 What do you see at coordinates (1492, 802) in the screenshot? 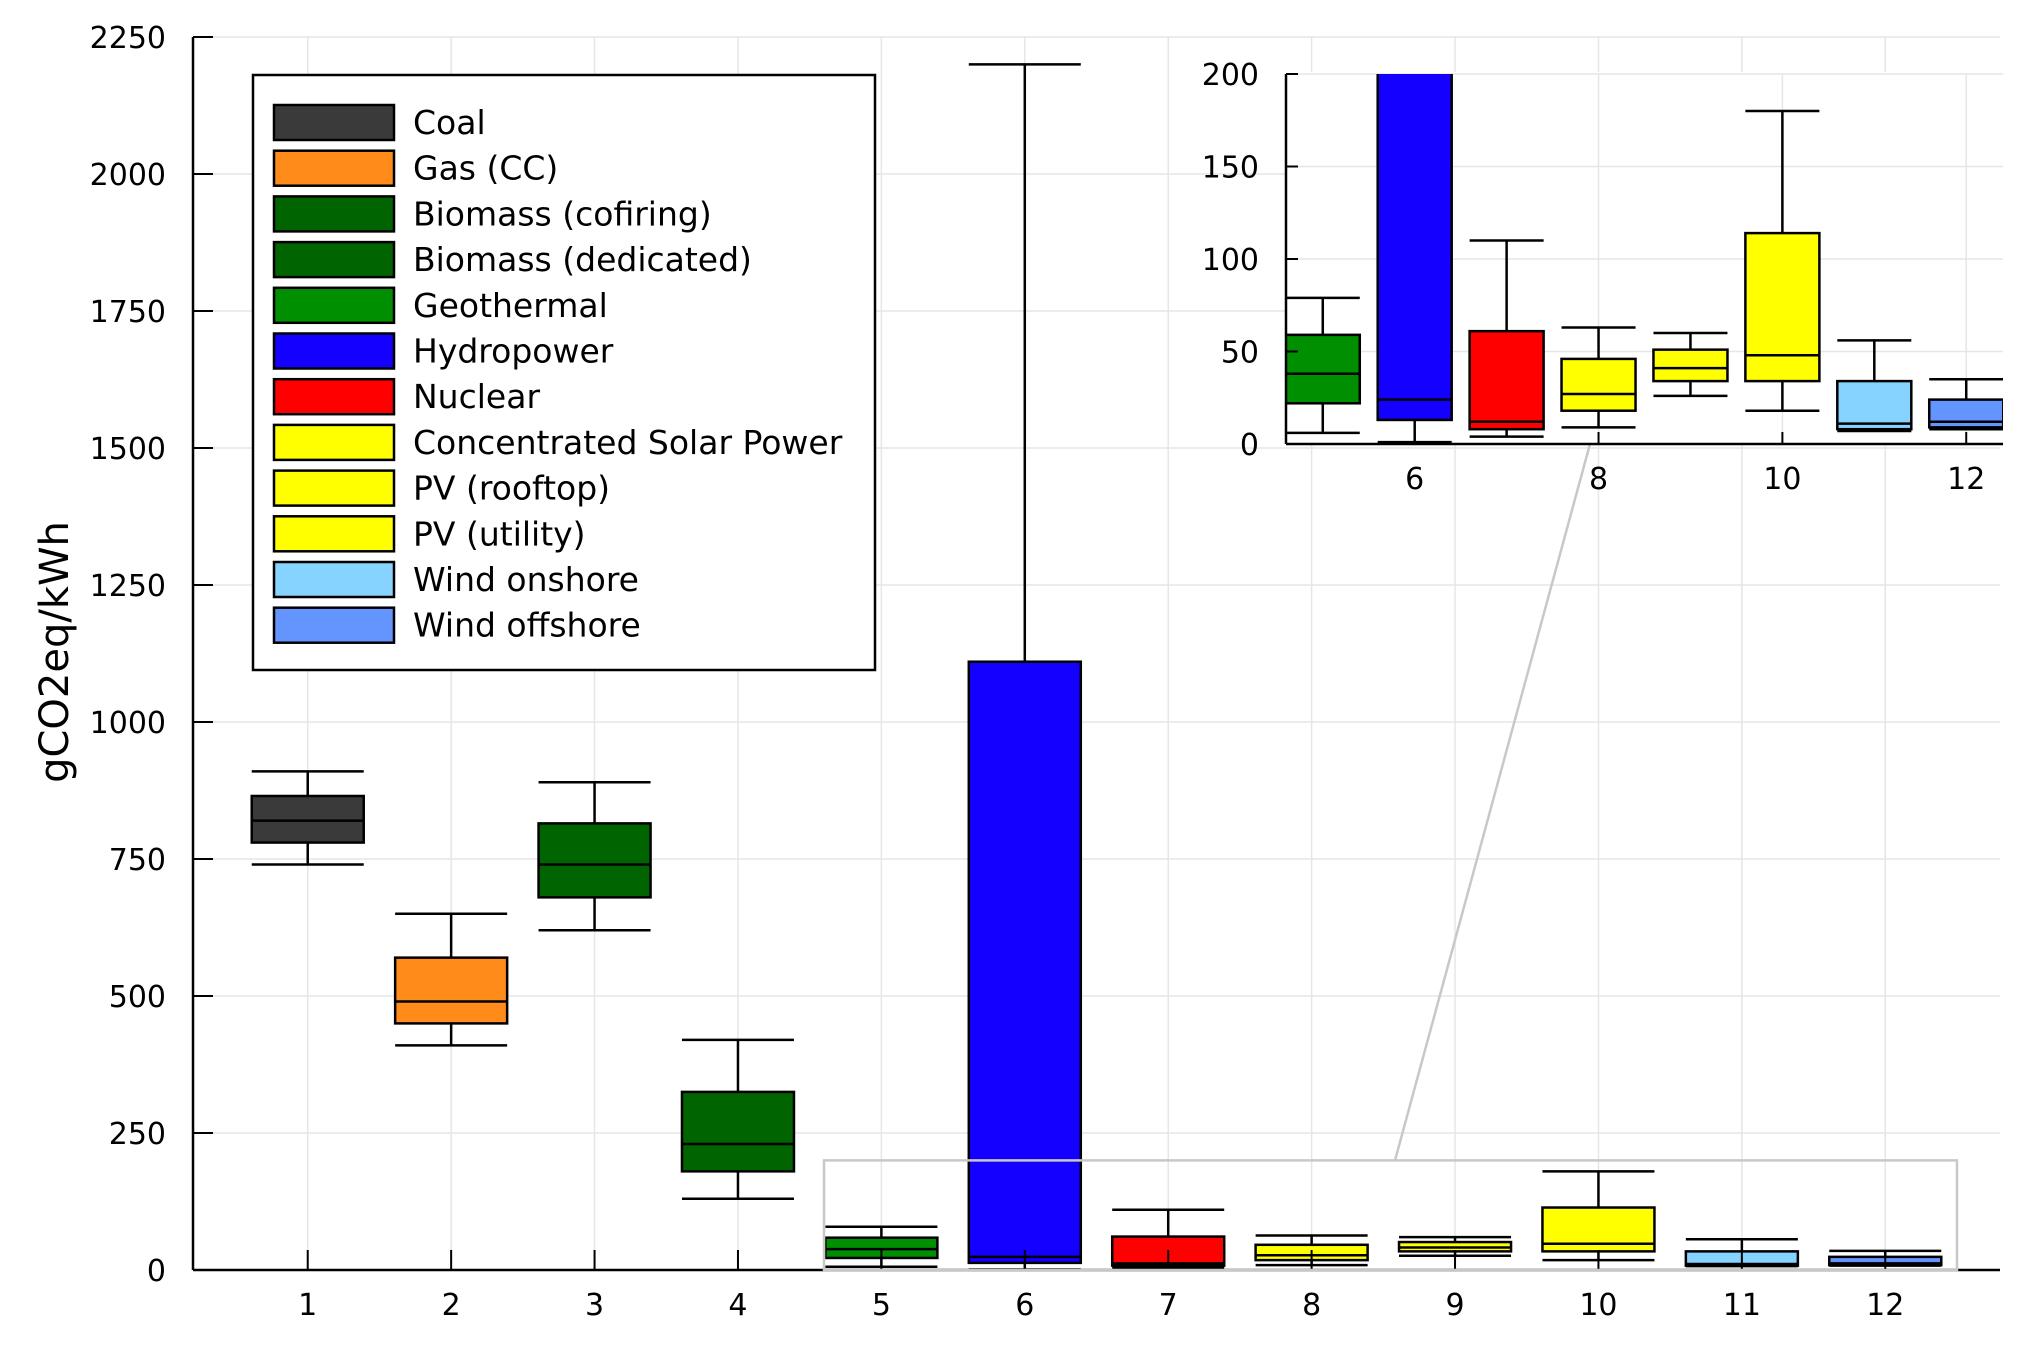
I see `zoom-connector-line` at bounding box center [1492, 802].